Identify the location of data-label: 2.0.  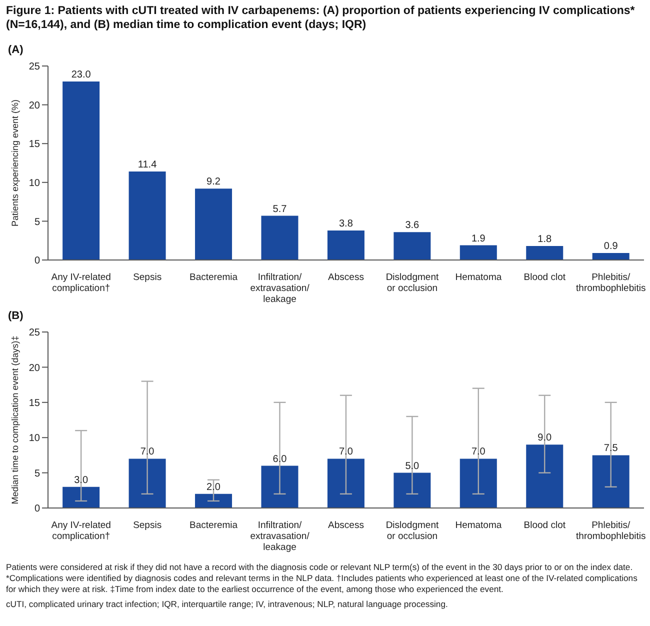
(213, 487).